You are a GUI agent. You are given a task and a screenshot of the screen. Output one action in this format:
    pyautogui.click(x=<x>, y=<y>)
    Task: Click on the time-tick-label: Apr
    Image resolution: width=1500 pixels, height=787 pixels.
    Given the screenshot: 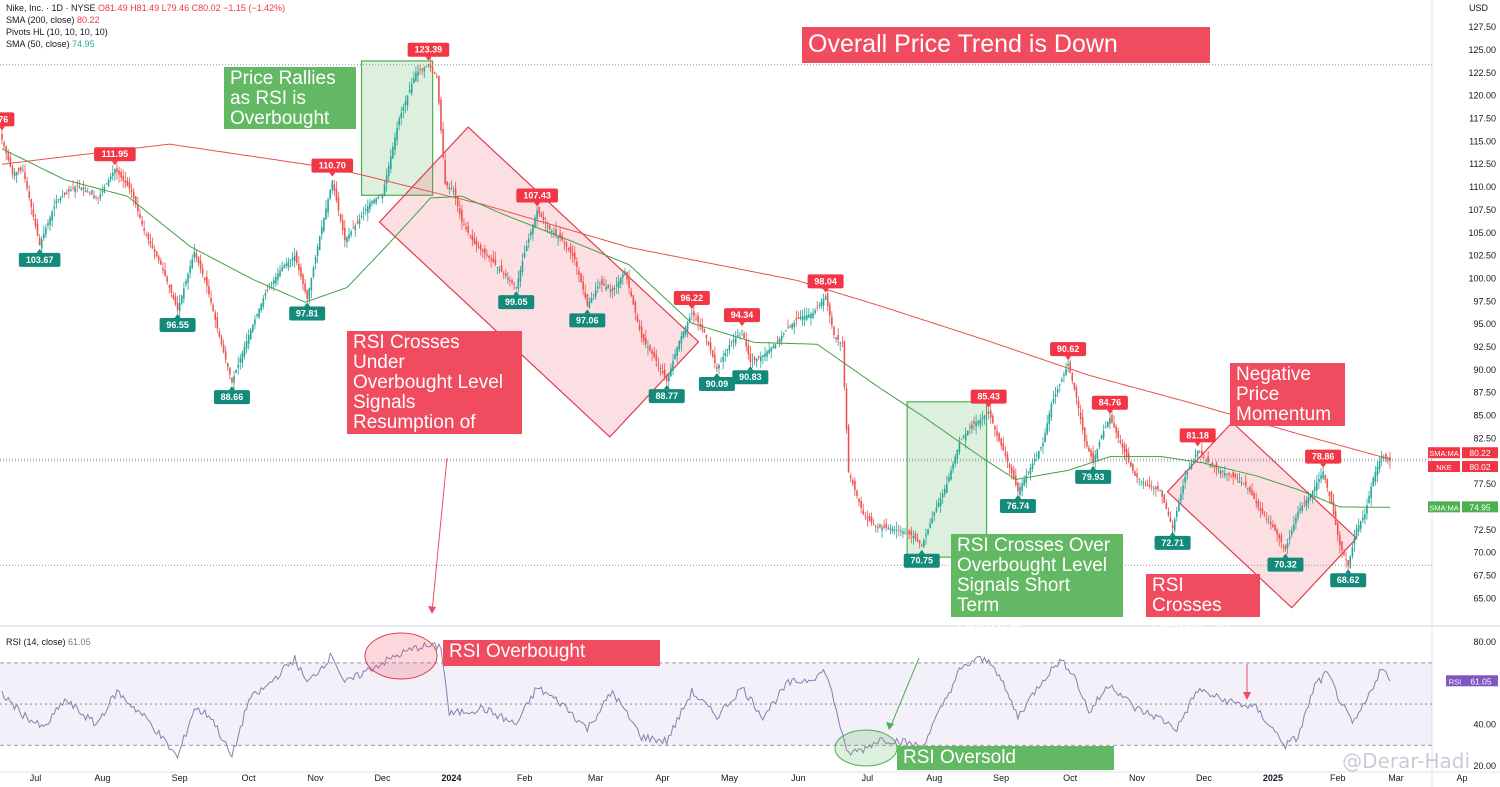 What is the action you would take?
    pyautogui.click(x=663, y=778)
    